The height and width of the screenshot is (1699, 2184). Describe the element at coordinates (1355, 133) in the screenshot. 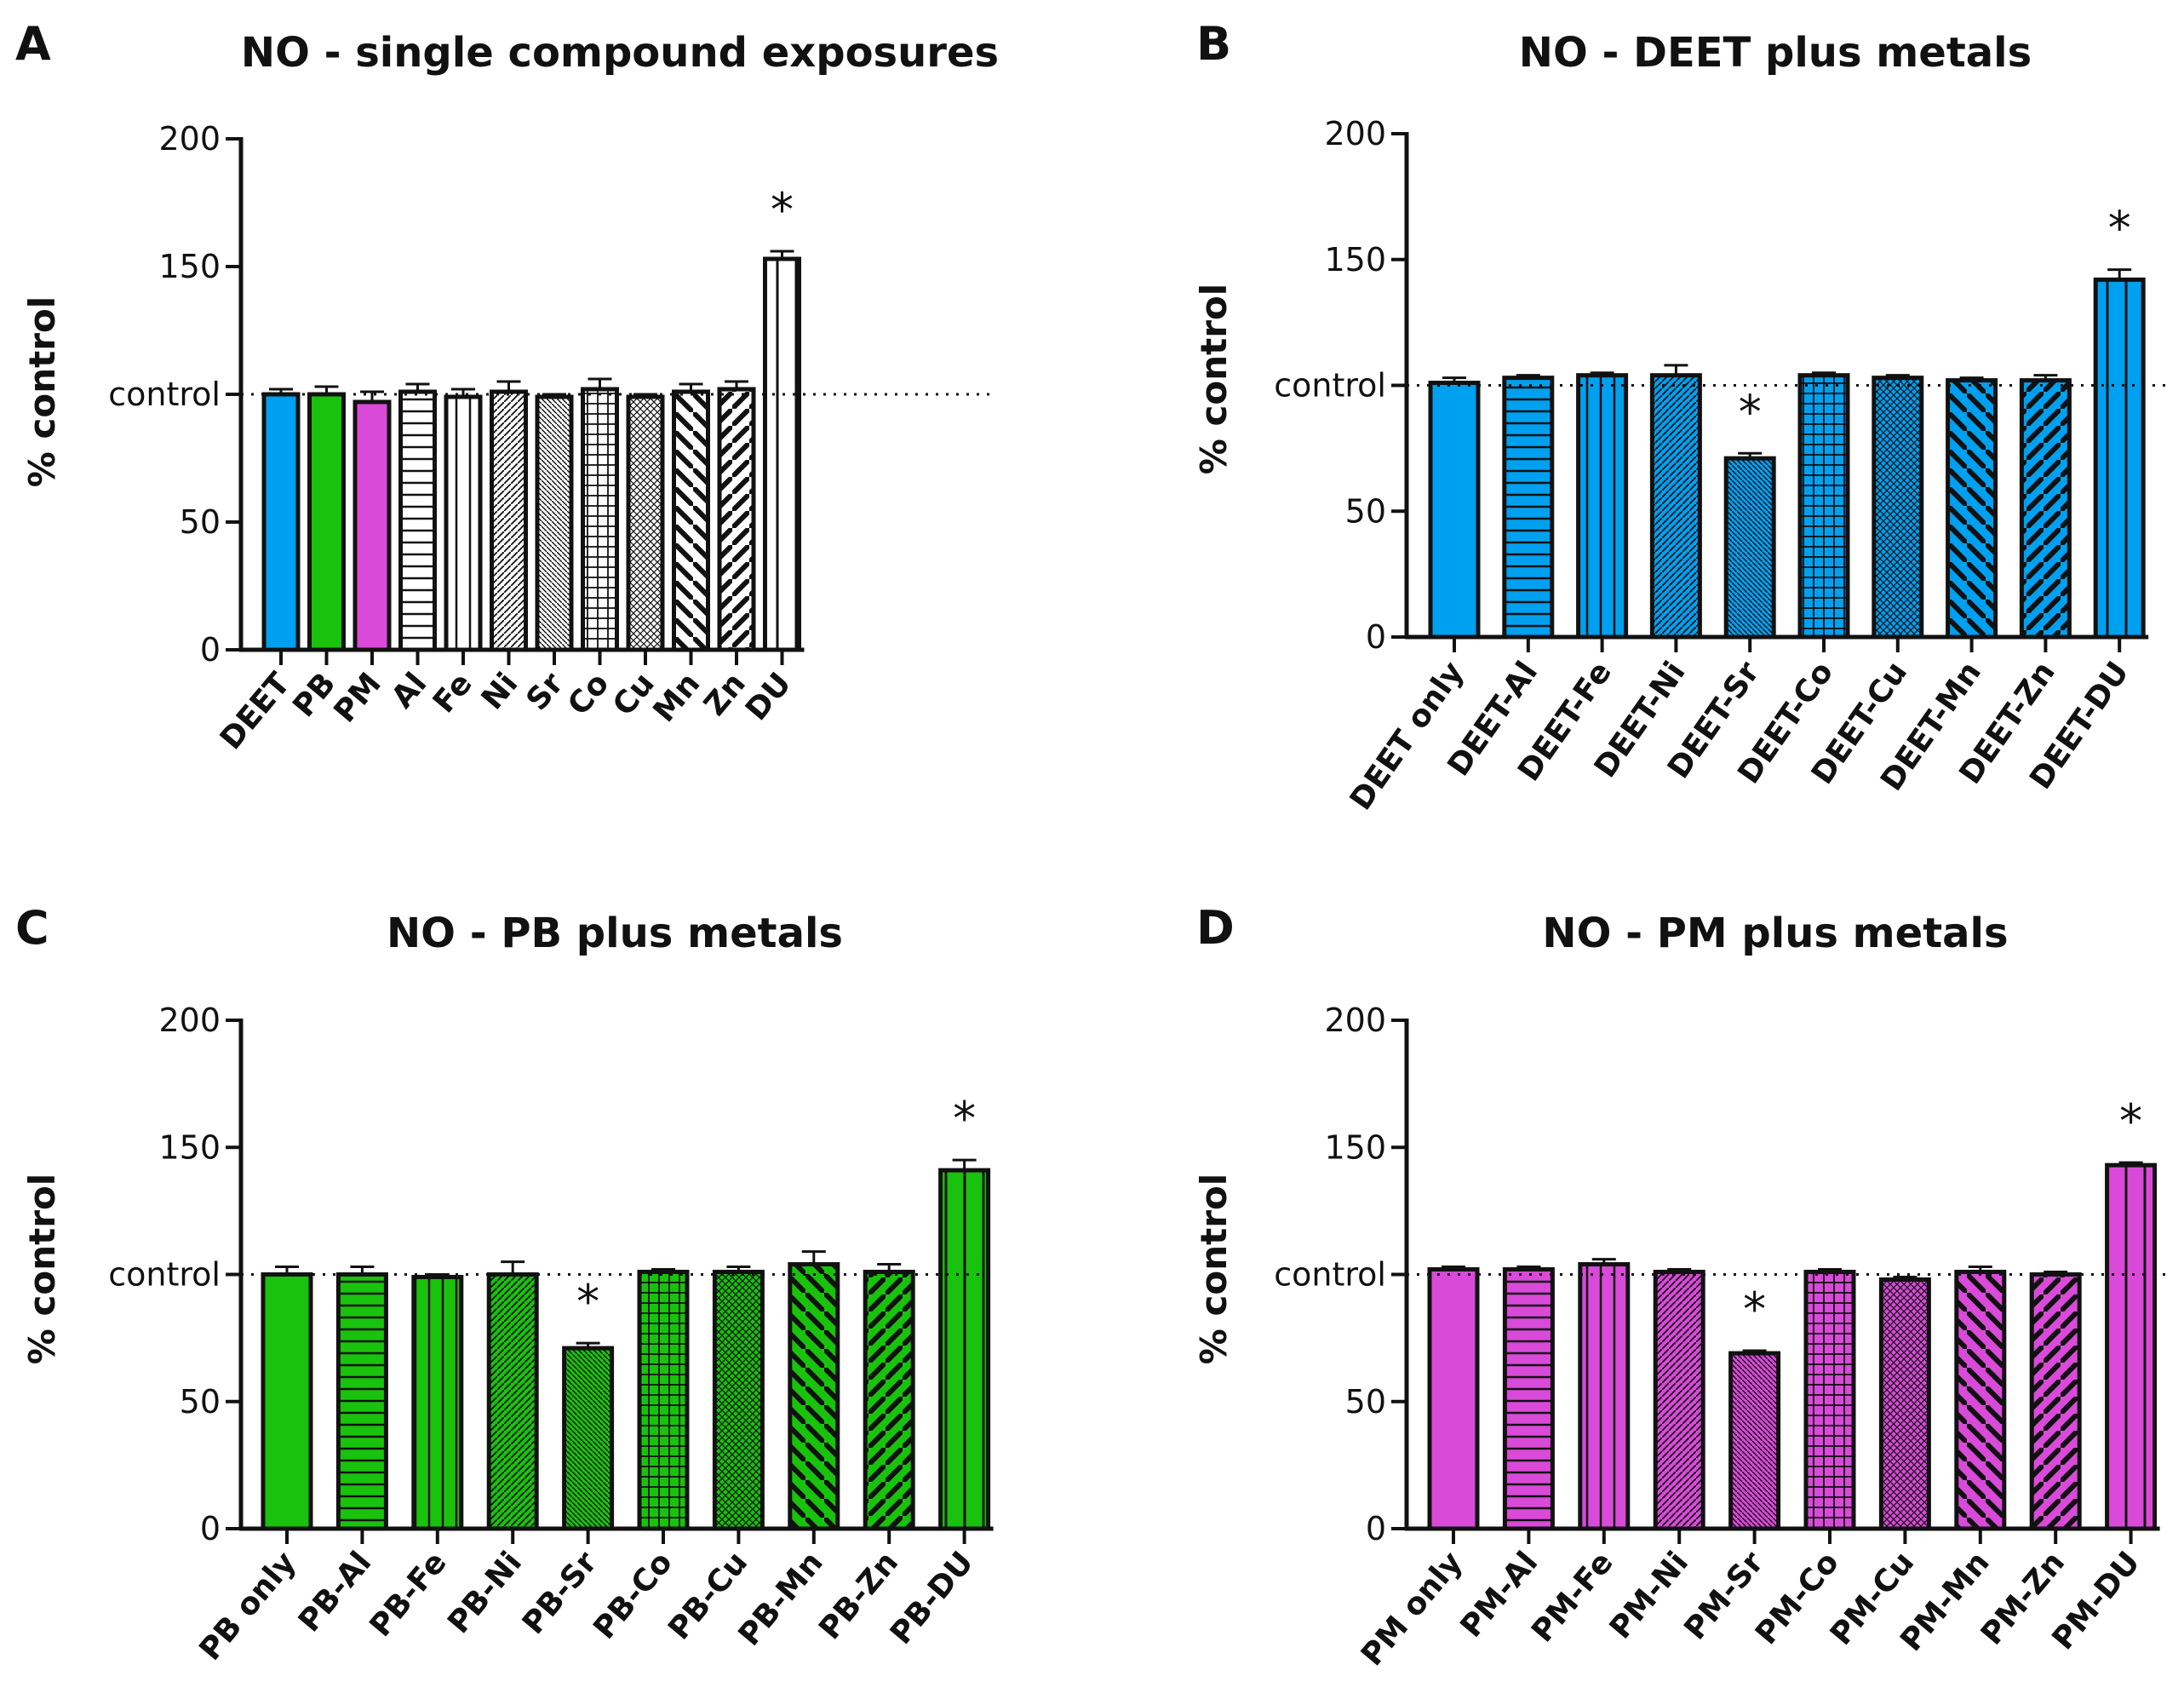

I see `y-tick-label: 200` at that location.